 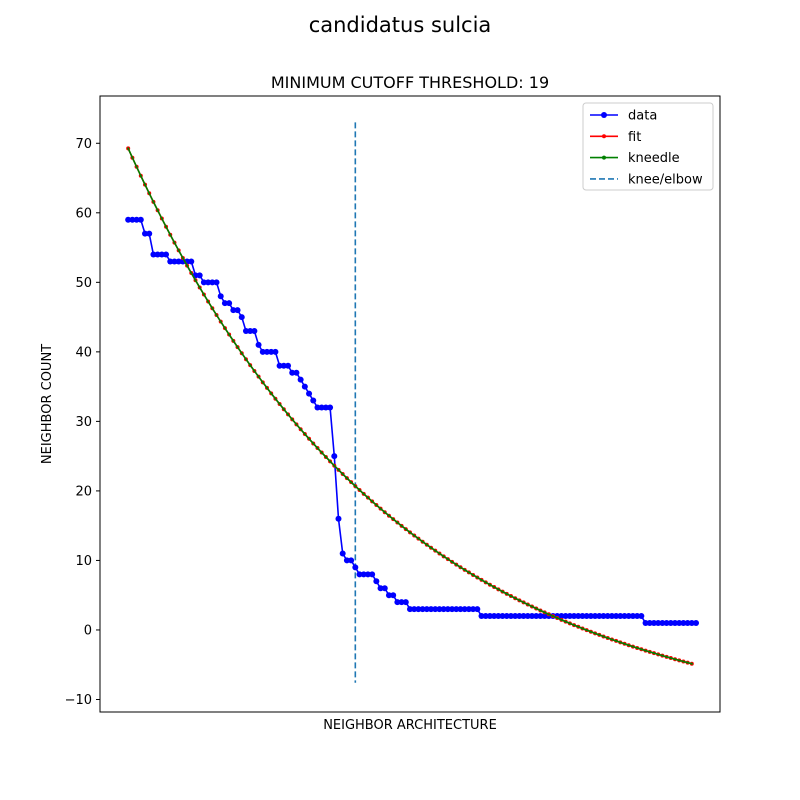 I want to click on y-tick-label: 40, so click(x=83, y=352).